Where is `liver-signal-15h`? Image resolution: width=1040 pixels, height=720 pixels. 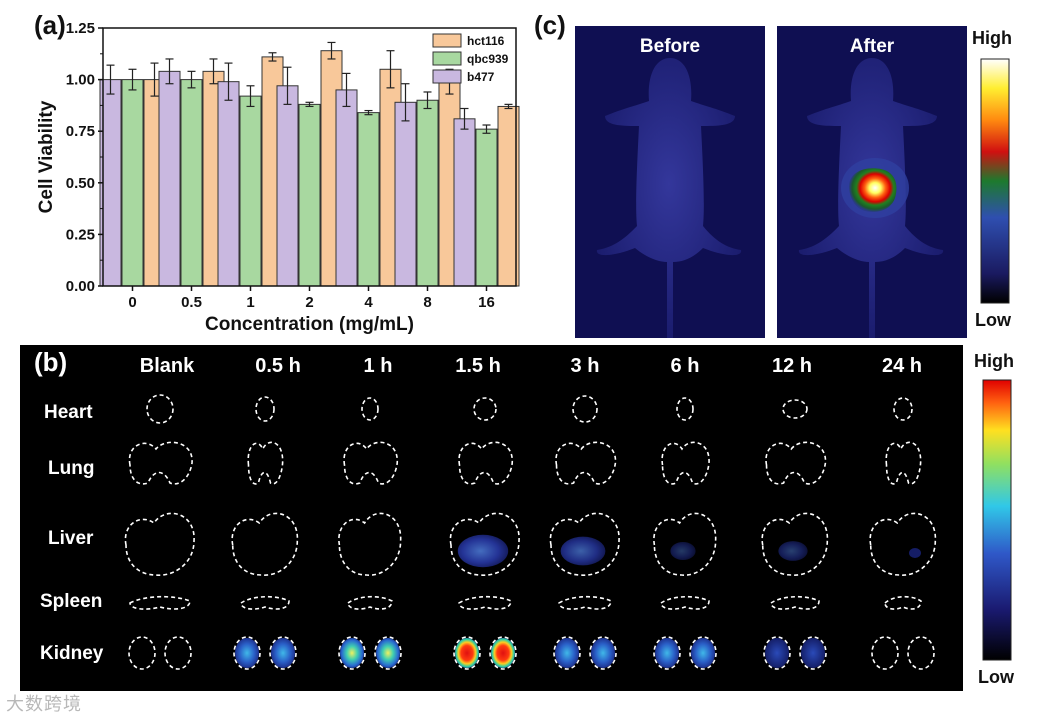
liver-signal-15h is located at coordinates (483, 551).